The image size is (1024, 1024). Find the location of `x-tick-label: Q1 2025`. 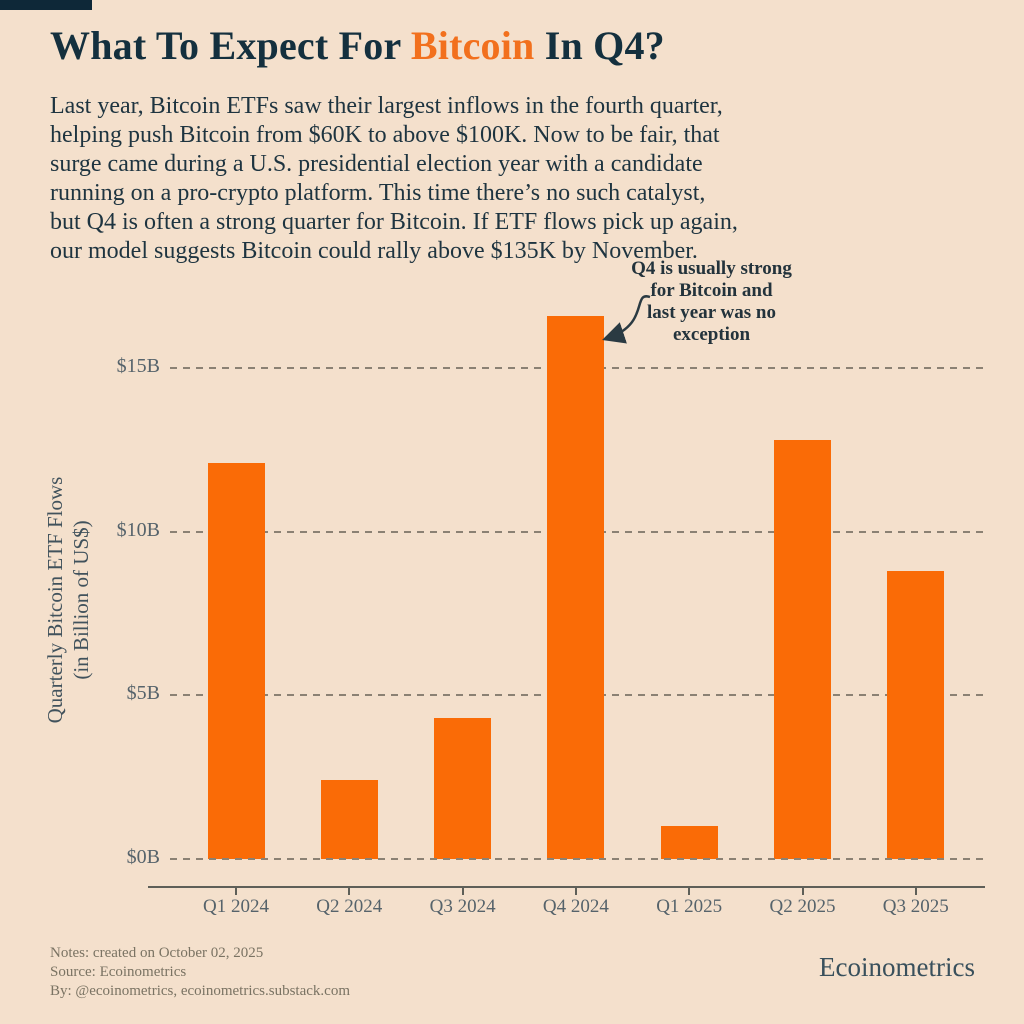

x-tick-label: Q1 2025 is located at coordinates (689, 906).